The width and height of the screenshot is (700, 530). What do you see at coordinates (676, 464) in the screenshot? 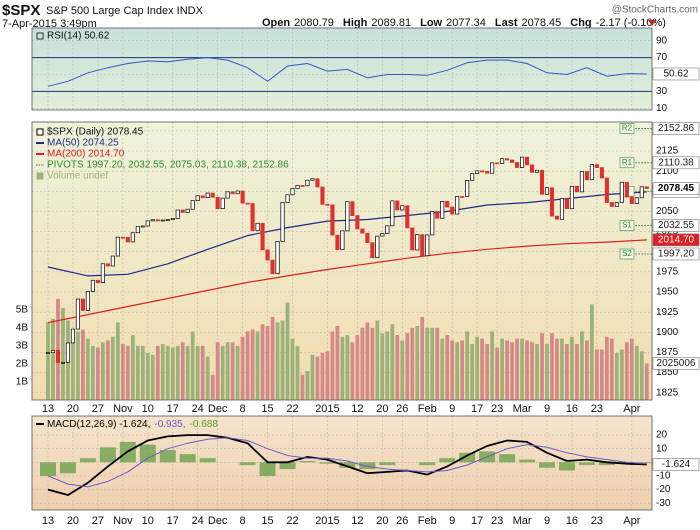
I see `tag-label: -1.624` at bounding box center [676, 464].